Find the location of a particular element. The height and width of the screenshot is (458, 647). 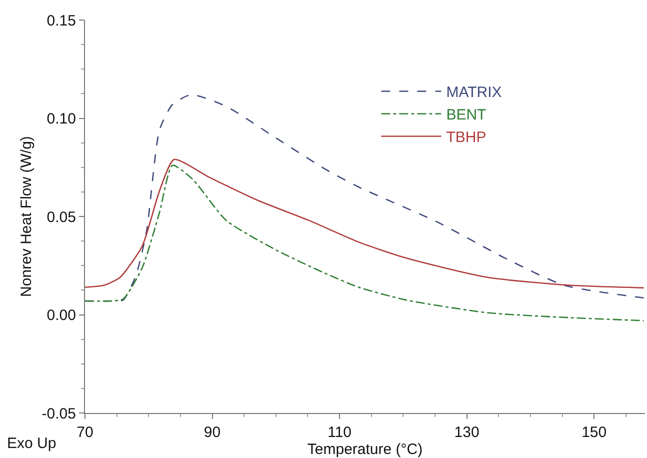

y-tick-label: -0.05 is located at coordinates (59, 413).